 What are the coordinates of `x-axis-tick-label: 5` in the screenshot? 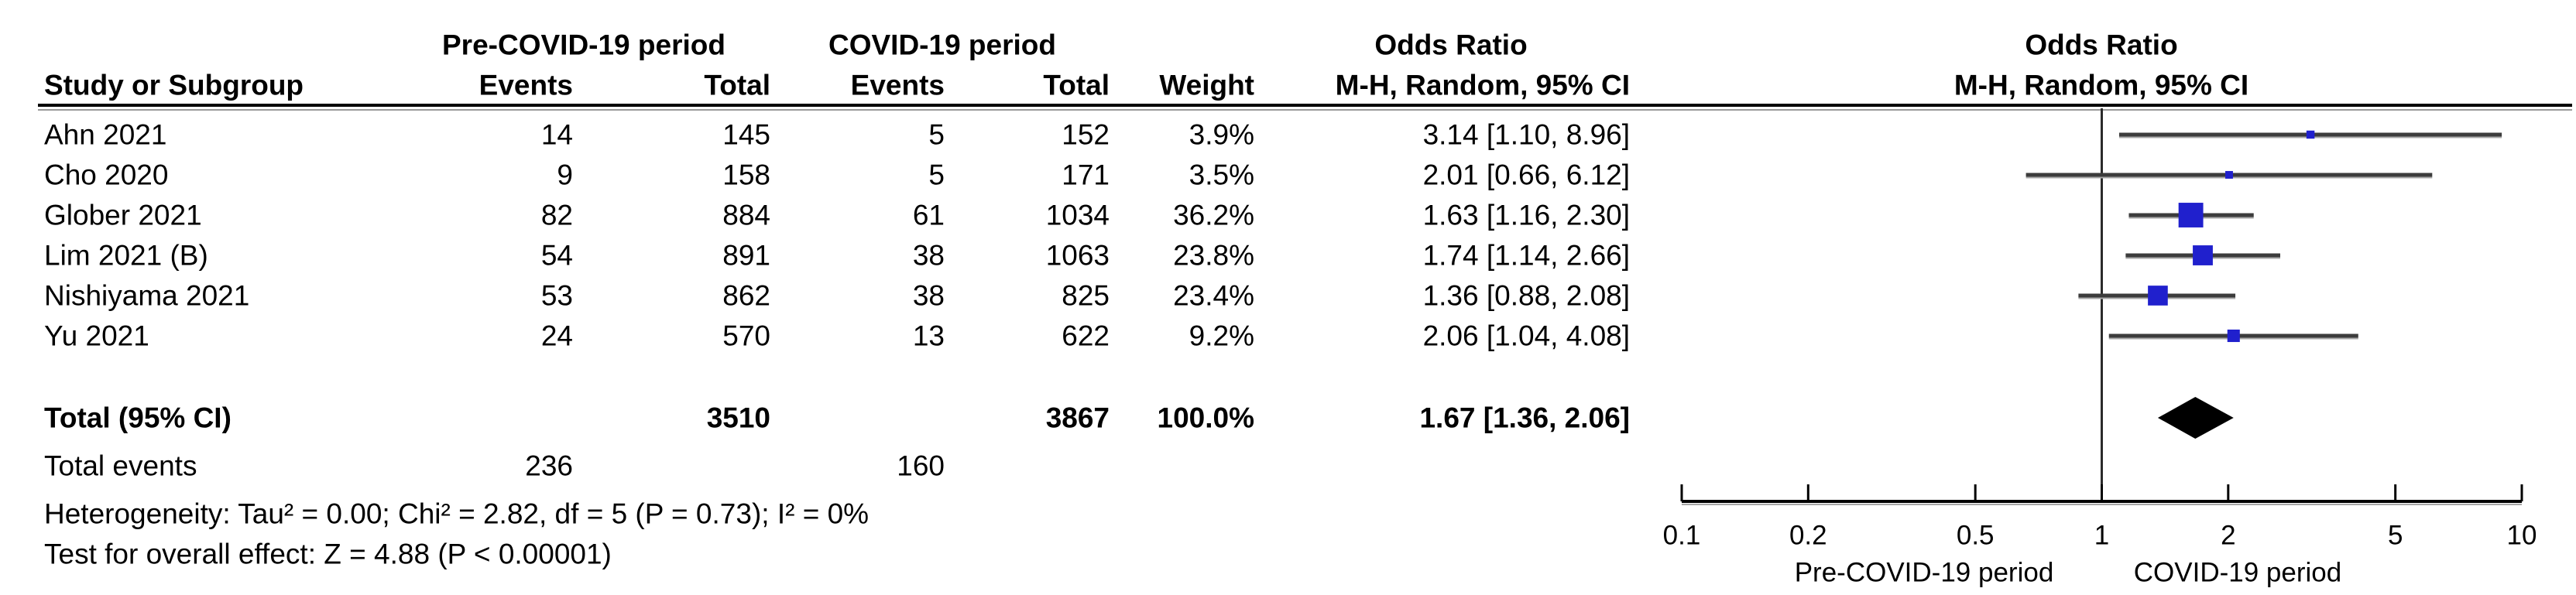 It's located at (2395, 535).